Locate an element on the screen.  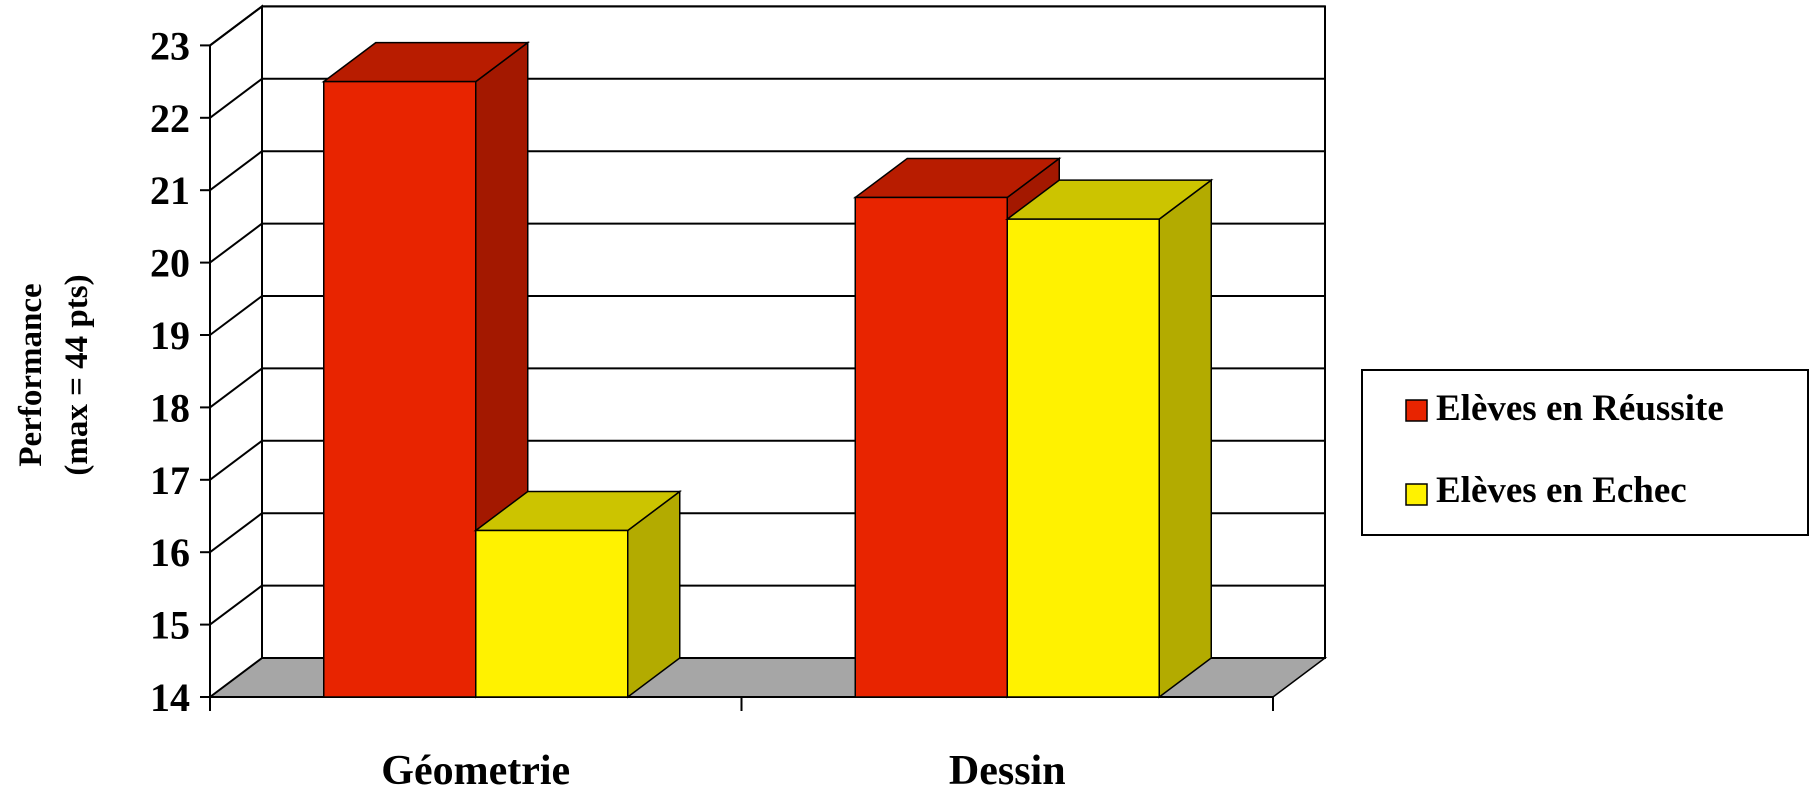
bar-reussite-geometrie is located at coordinates (400, 389).